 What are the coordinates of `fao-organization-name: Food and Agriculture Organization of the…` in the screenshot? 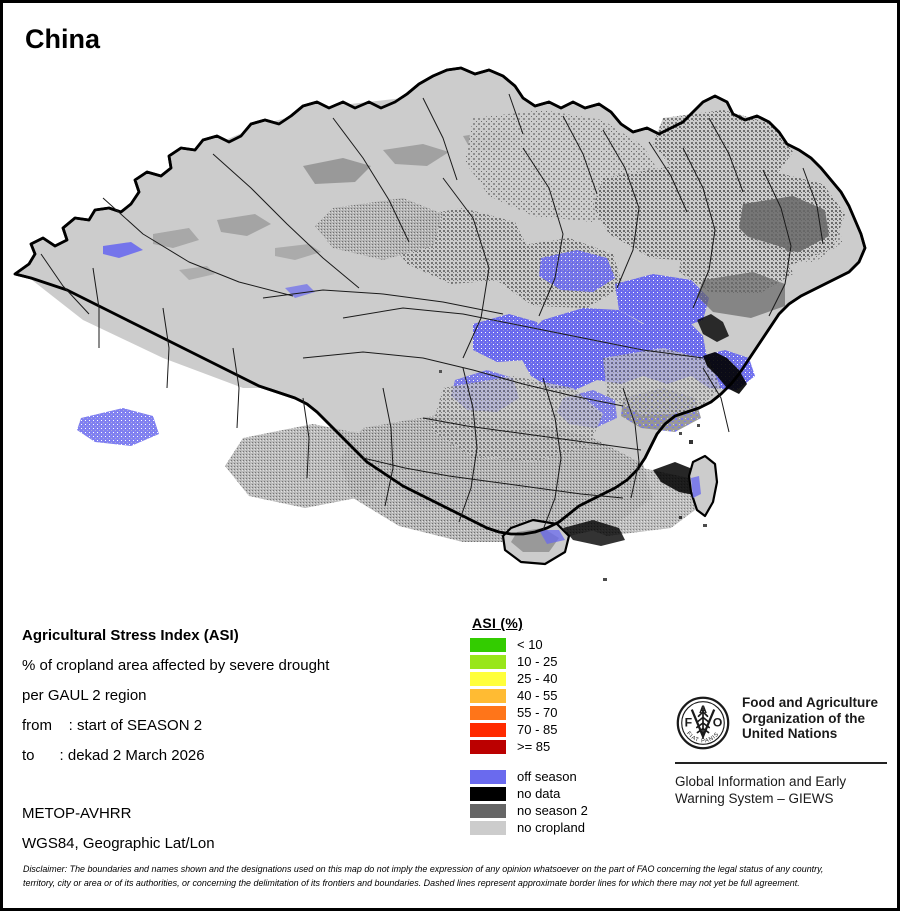 It's located at (810, 718).